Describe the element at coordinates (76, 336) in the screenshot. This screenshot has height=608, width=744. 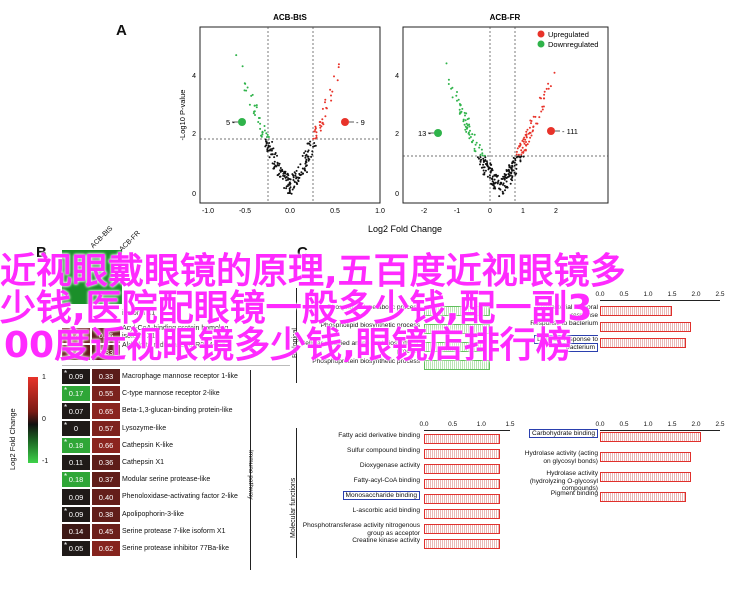
I see `heatmap-cell: 0.49` at that location.